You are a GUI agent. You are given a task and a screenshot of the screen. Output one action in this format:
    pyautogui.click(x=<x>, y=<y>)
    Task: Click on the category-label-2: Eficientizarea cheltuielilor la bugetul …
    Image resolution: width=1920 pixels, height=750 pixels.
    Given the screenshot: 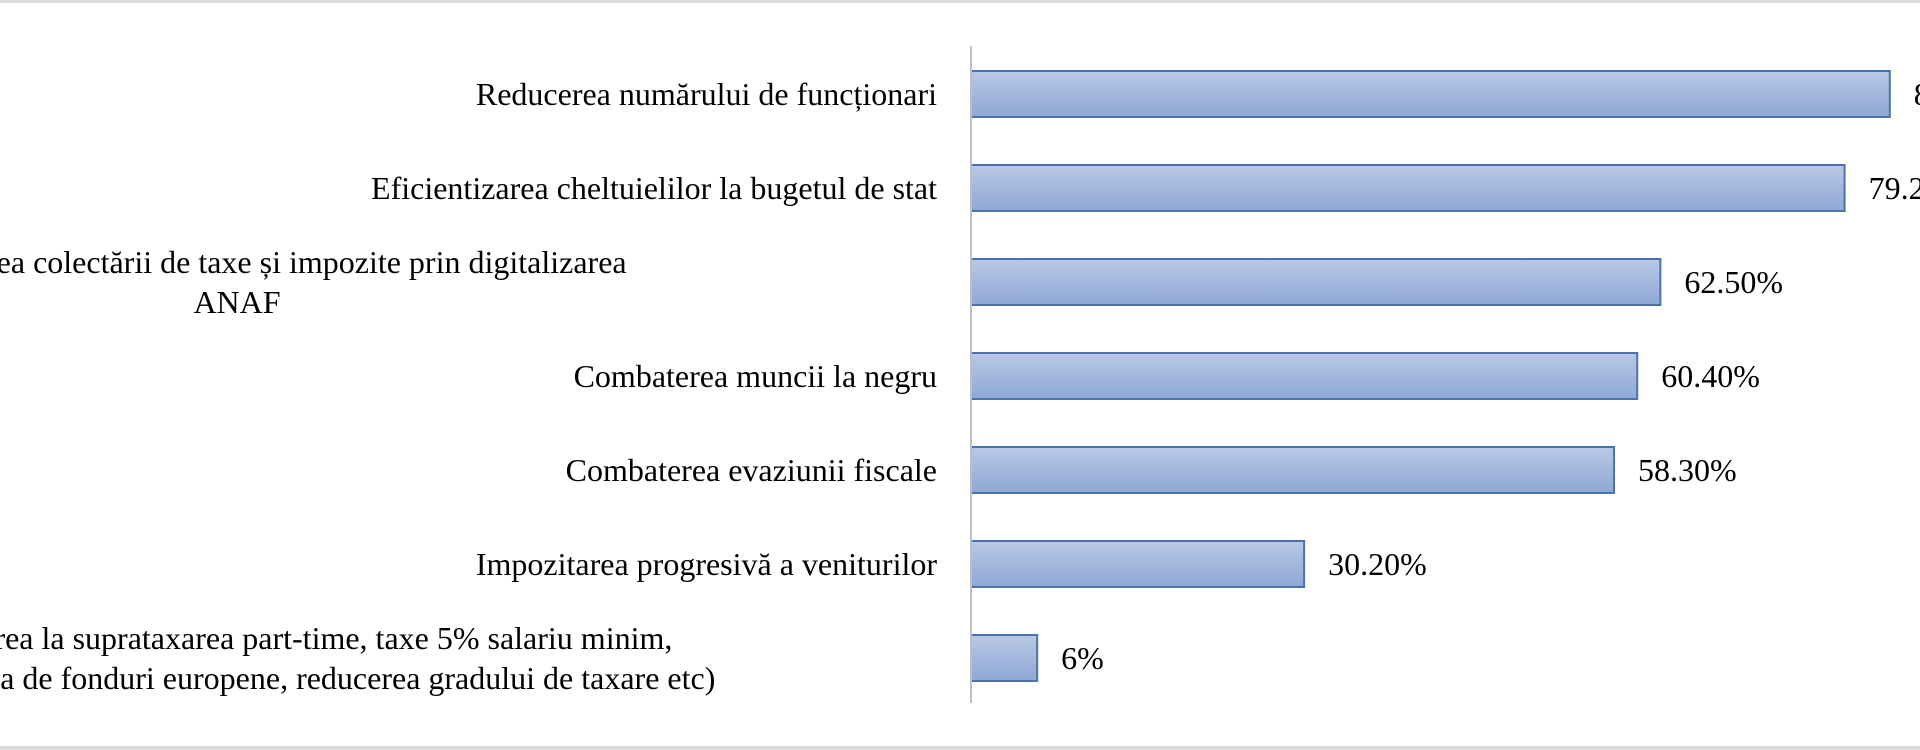 What is the action you would take?
    pyautogui.click(x=468, y=188)
    